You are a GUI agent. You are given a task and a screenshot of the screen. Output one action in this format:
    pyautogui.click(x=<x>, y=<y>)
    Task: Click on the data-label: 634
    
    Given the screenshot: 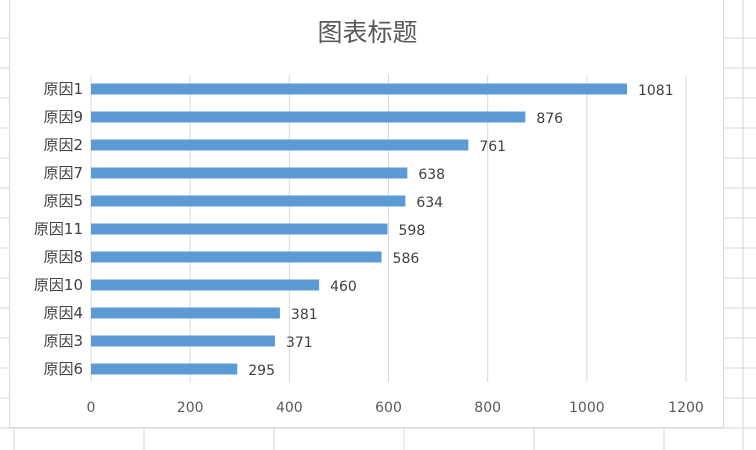 What is the action you would take?
    pyautogui.click(x=429, y=203)
    